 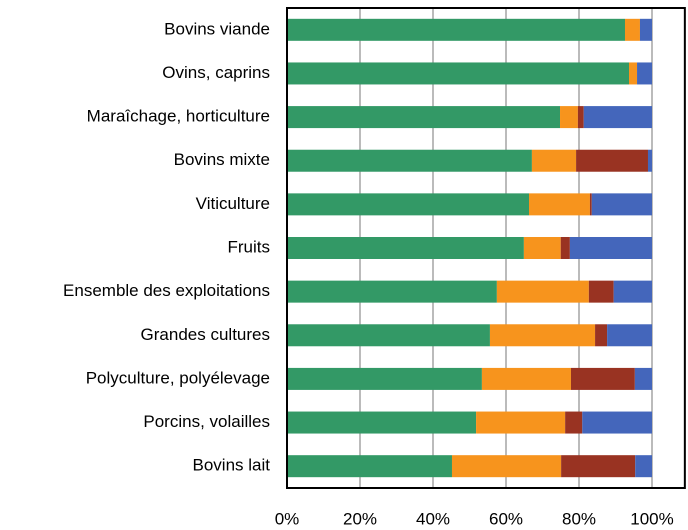 I want to click on y-tick-label: Ovins, caprins, so click(x=216, y=72).